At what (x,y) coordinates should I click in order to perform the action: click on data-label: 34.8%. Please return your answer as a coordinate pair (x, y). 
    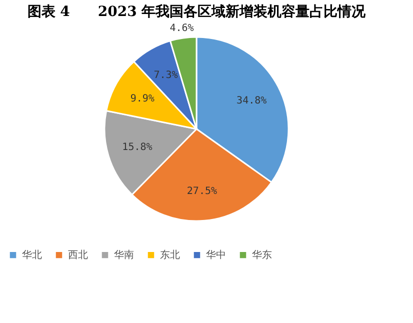
    Looking at the image, I should click on (251, 101).